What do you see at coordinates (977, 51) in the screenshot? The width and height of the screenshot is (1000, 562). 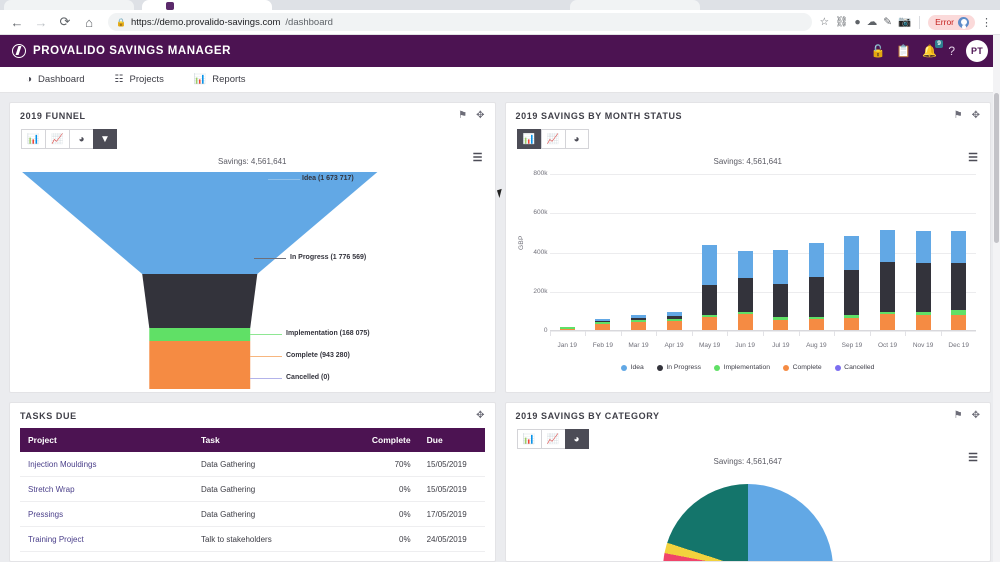 I see `avatar: PT` at bounding box center [977, 51].